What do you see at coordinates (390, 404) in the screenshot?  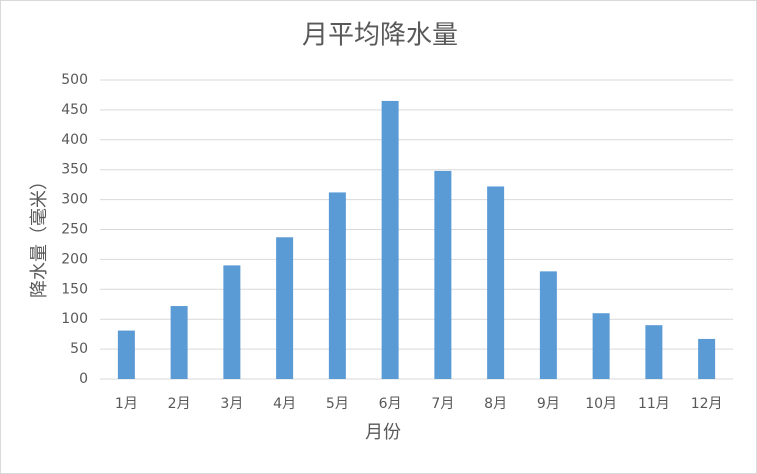 I see `x-tick-label: 6月` at bounding box center [390, 404].